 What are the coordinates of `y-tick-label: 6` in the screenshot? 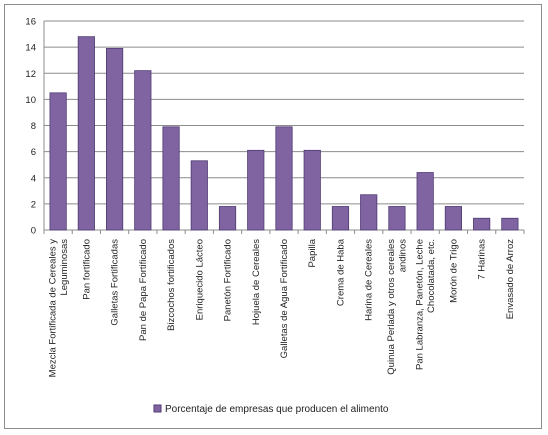 It's located at (33, 152).